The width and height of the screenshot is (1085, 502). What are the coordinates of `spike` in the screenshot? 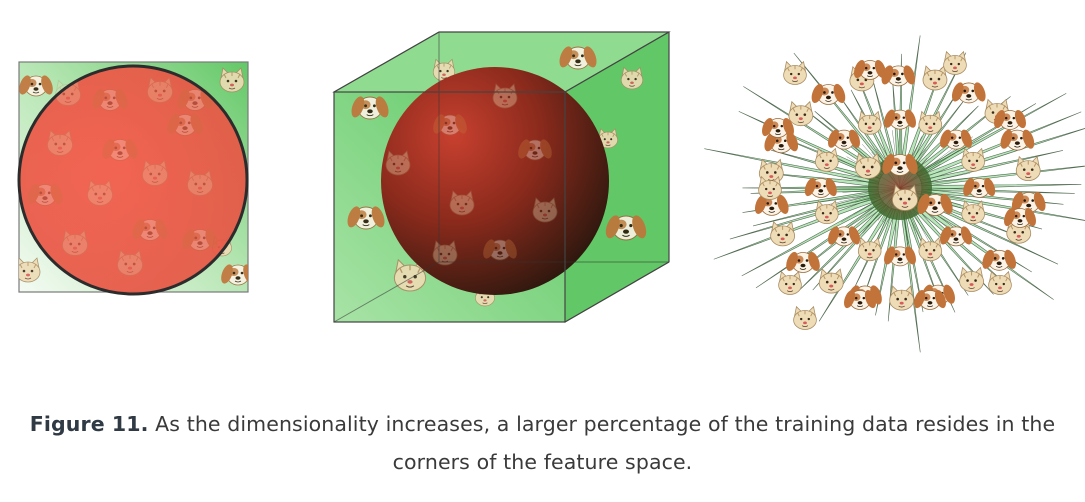 It's located at (1001, 186).